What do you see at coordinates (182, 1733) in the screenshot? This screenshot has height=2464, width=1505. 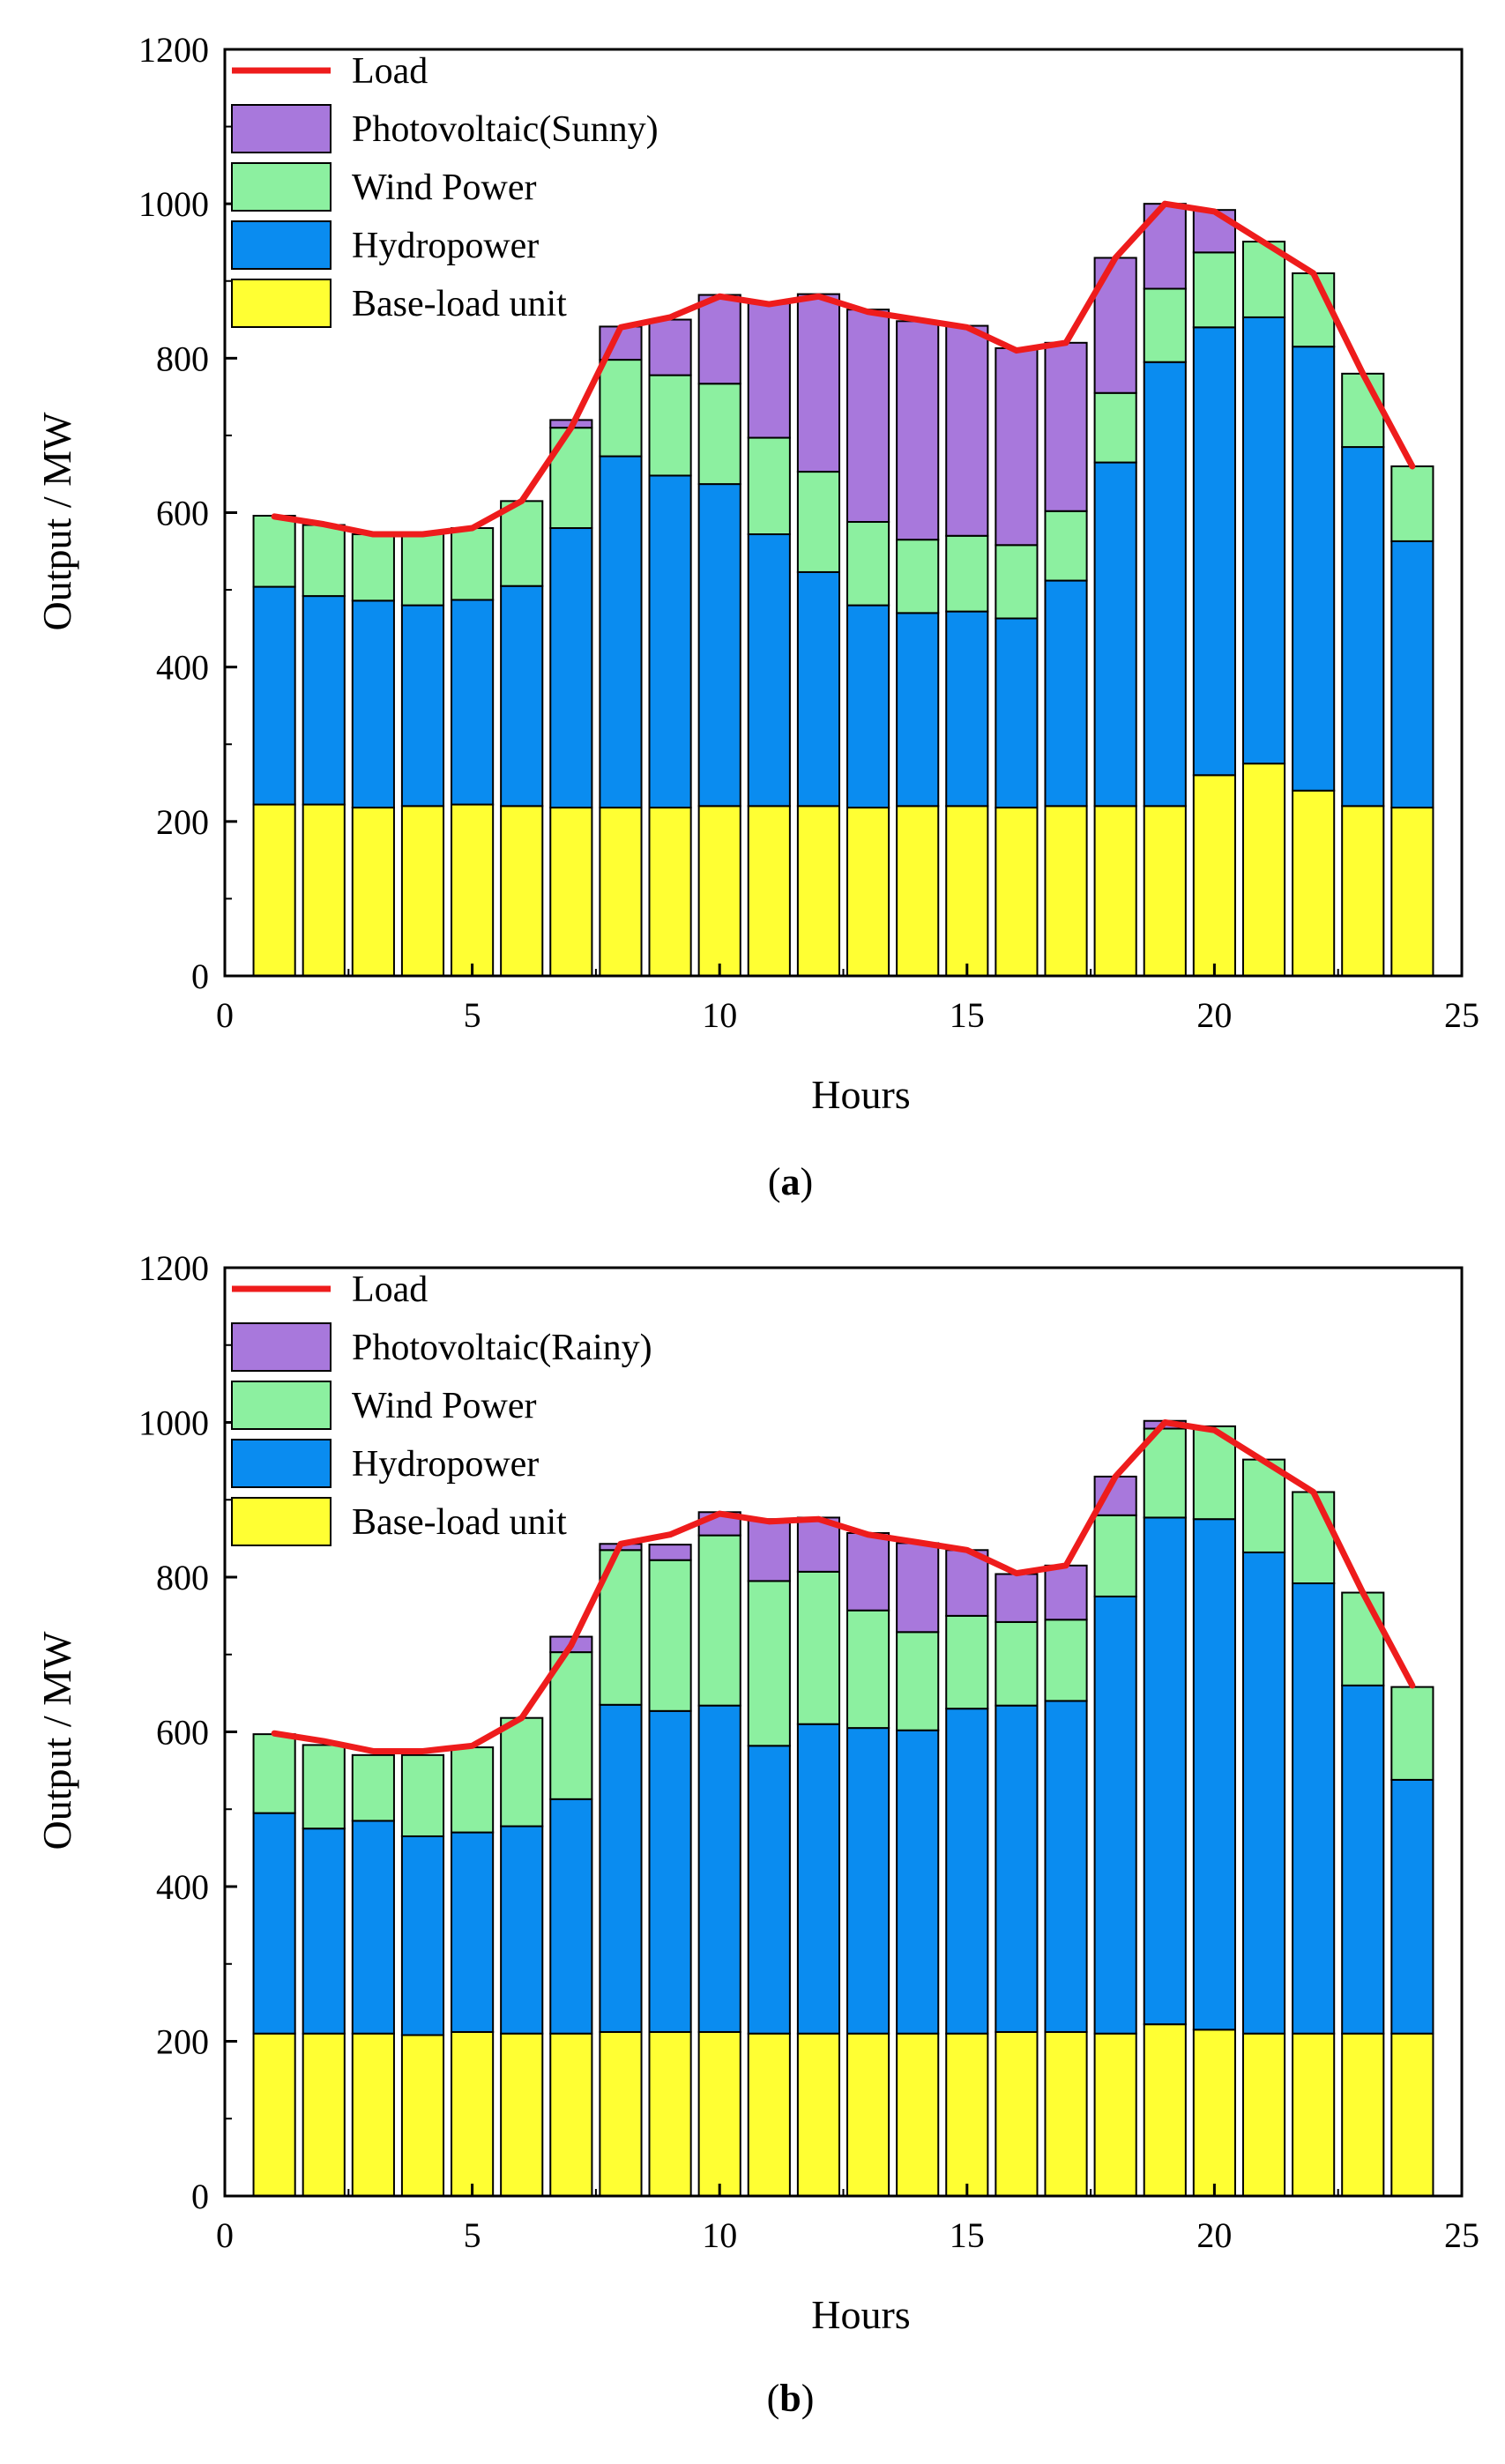 I see `y-tick-label: 600` at bounding box center [182, 1733].